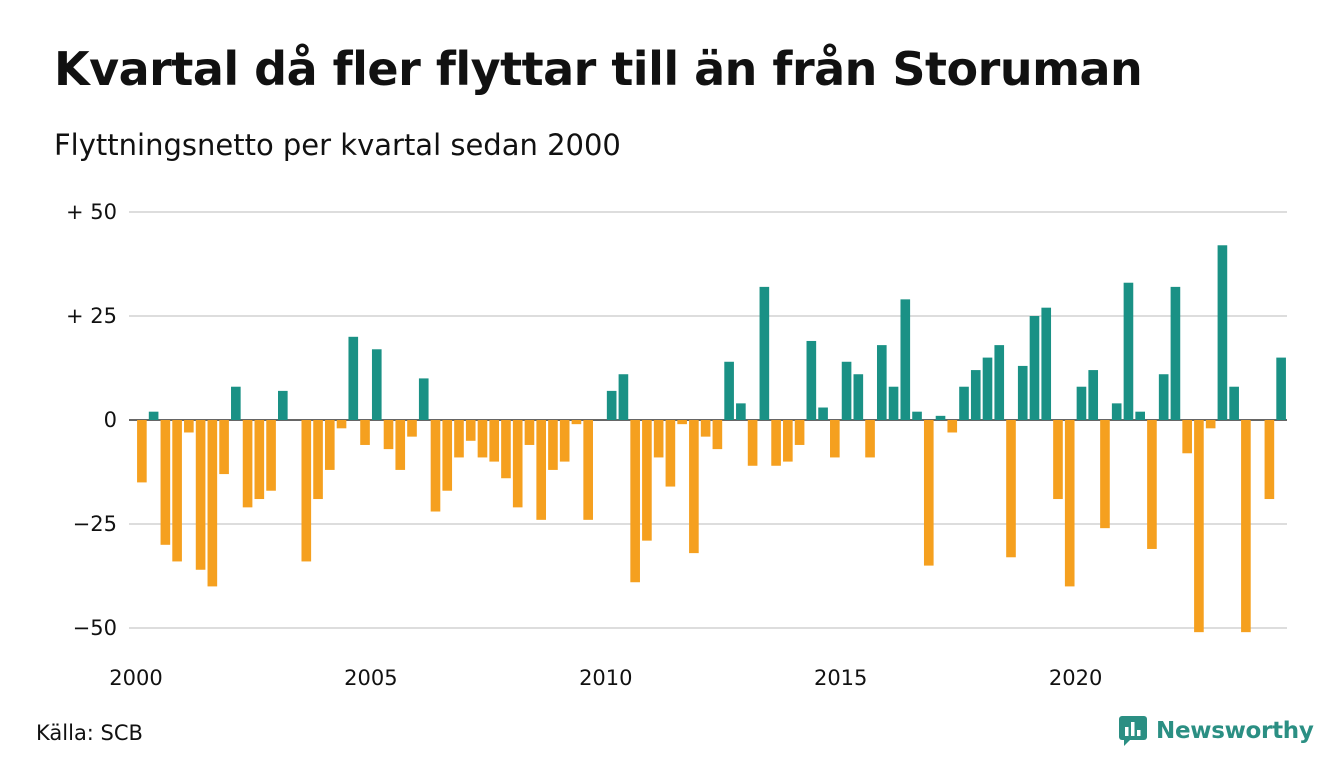  What do you see at coordinates (1133, 731) in the screenshot?
I see `newsworthy-logo-icon` at bounding box center [1133, 731].